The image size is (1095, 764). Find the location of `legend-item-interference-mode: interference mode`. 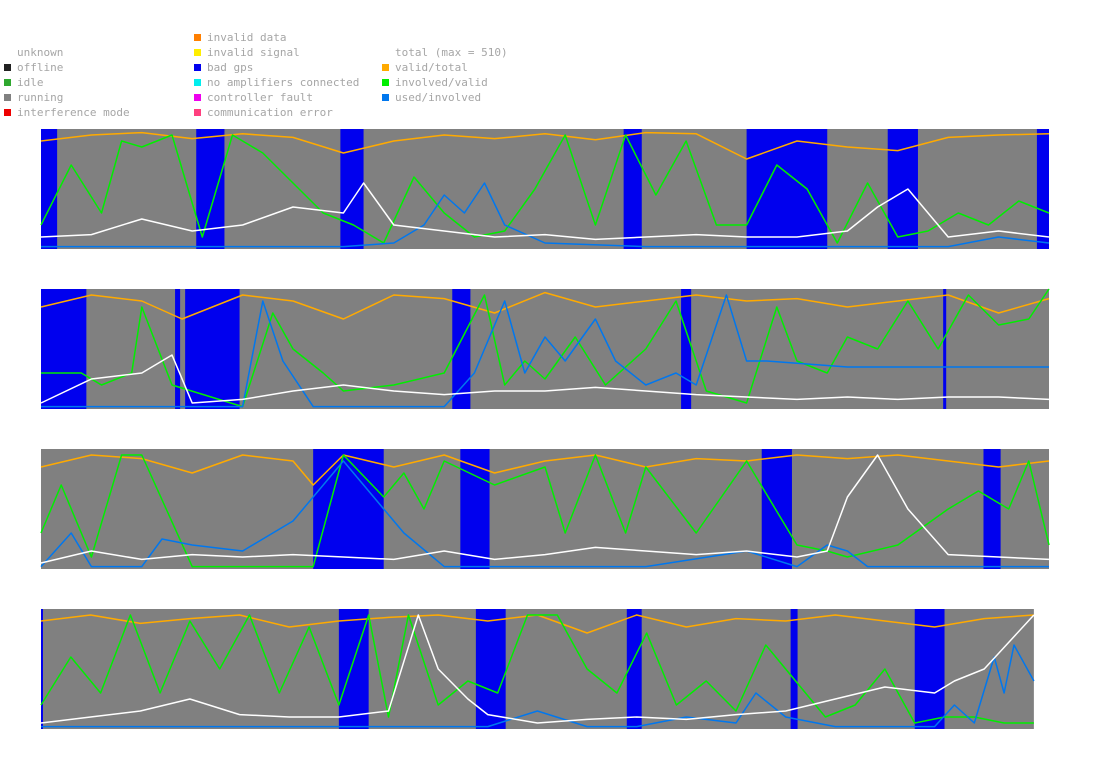

legend-item-interference-mode: interference mode is located at coordinates (67, 112).